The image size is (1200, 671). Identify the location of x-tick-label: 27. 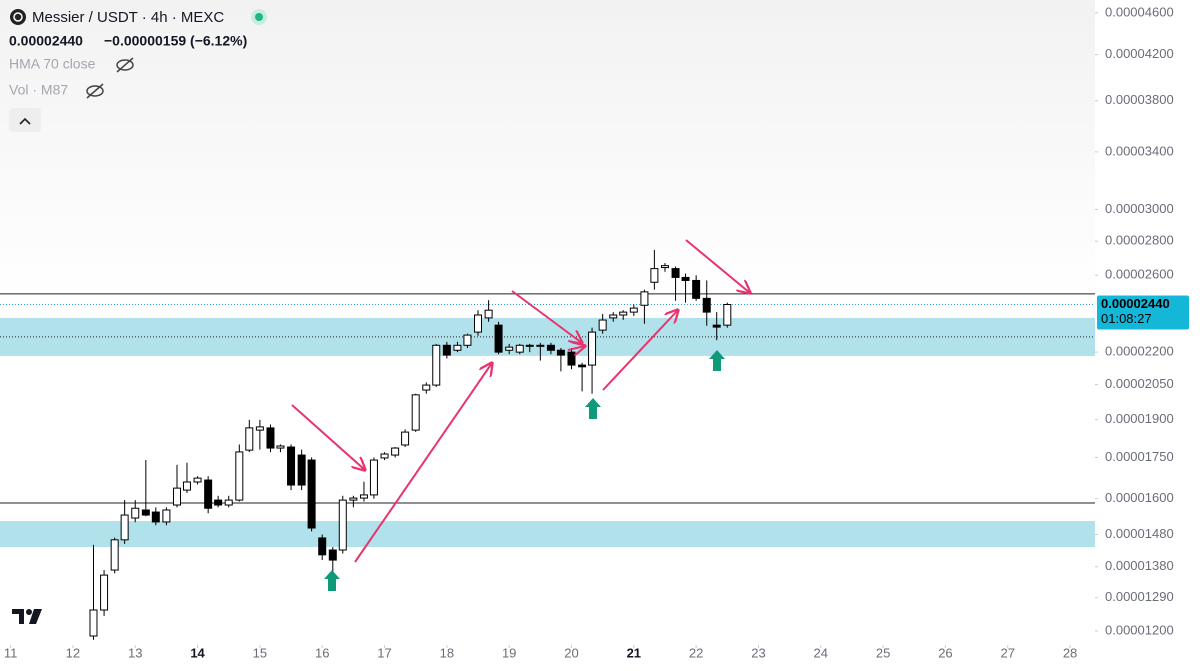
(1008, 652).